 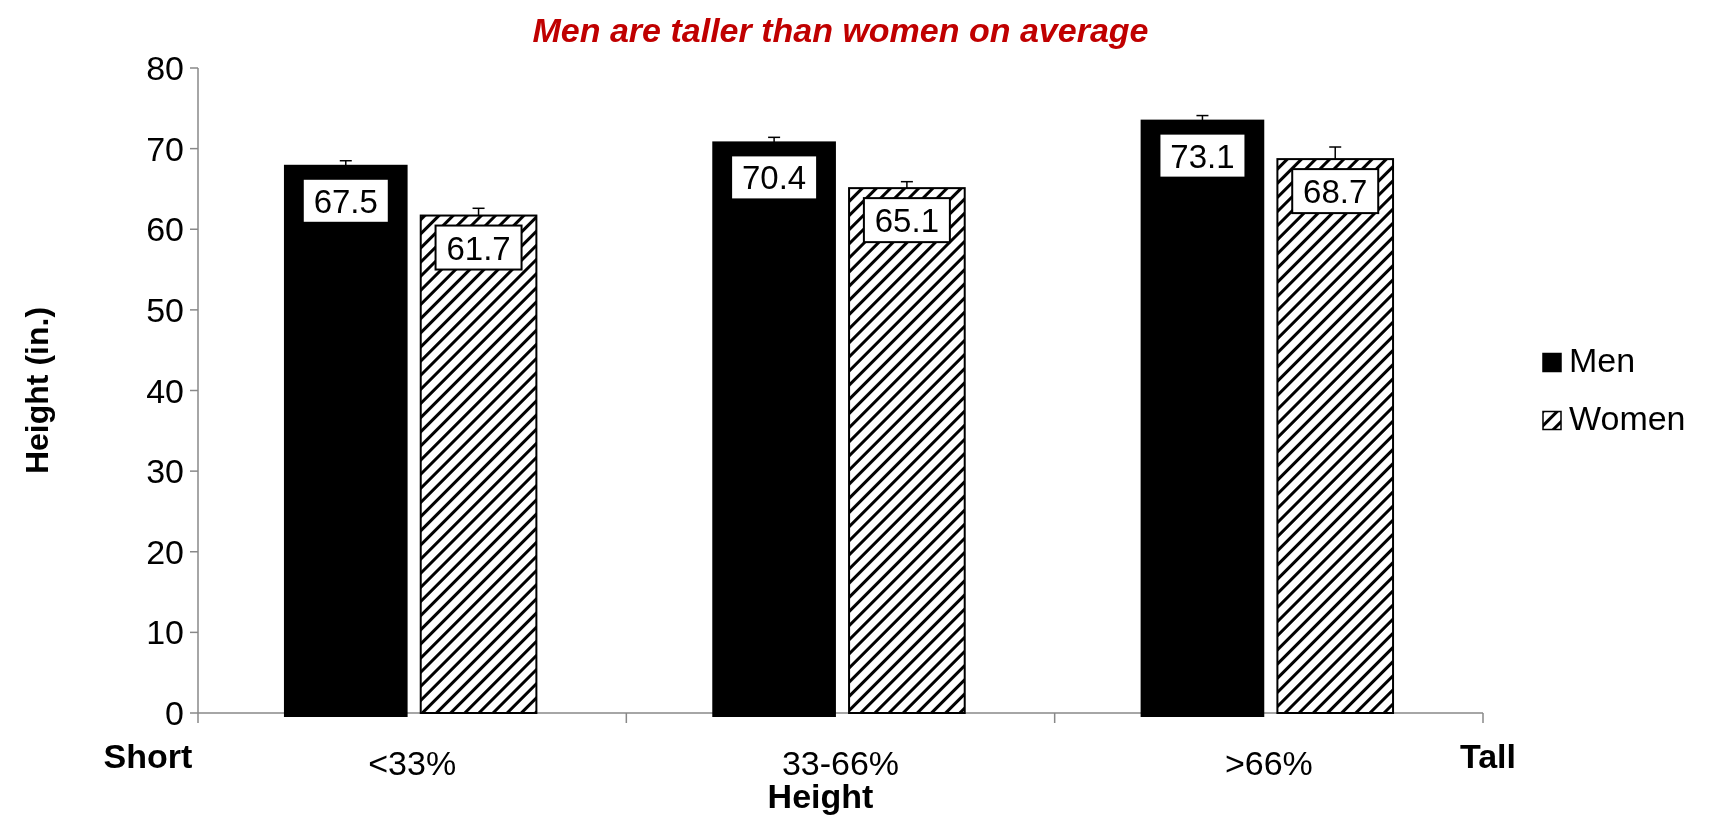 What do you see at coordinates (165, 551) in the screenshot?
I see `y-tick-label: 20` at bounding box center [165, 551].